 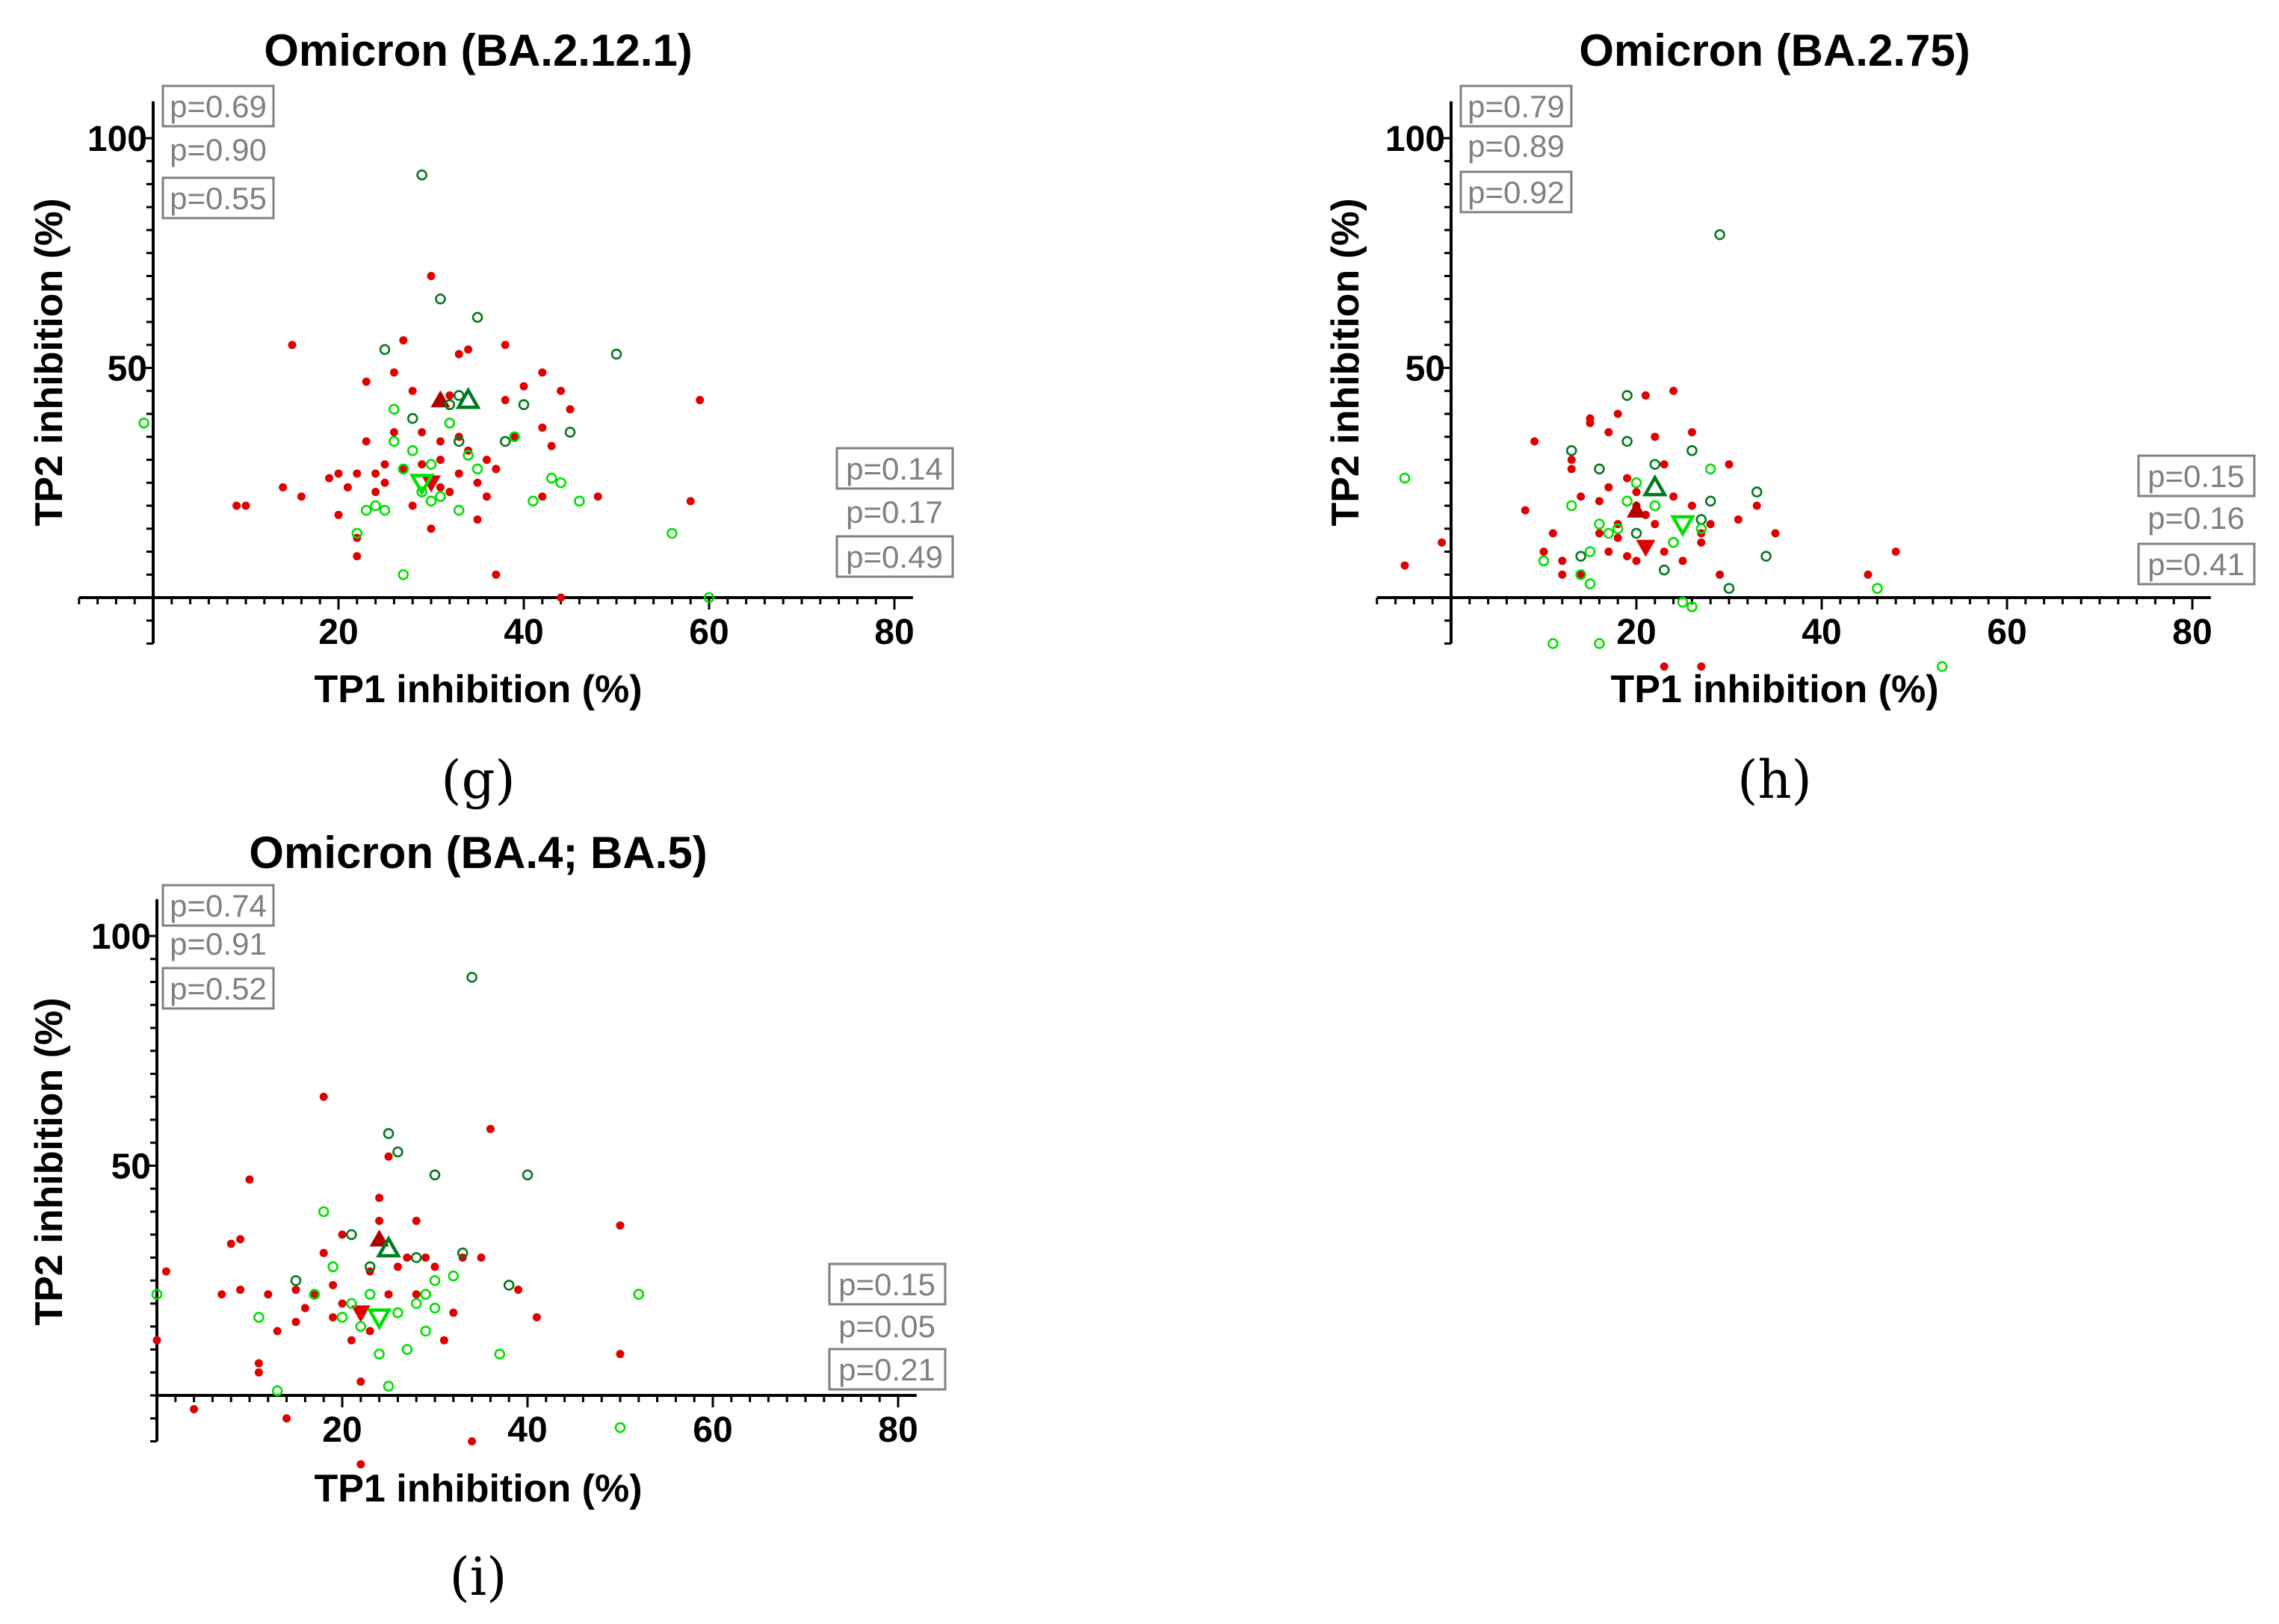 What do you see at coordinates (479, 50) in the screenshot?
I see `chart-title: Omicron (BA.2.12.1)` at bounding box center [479, 50].